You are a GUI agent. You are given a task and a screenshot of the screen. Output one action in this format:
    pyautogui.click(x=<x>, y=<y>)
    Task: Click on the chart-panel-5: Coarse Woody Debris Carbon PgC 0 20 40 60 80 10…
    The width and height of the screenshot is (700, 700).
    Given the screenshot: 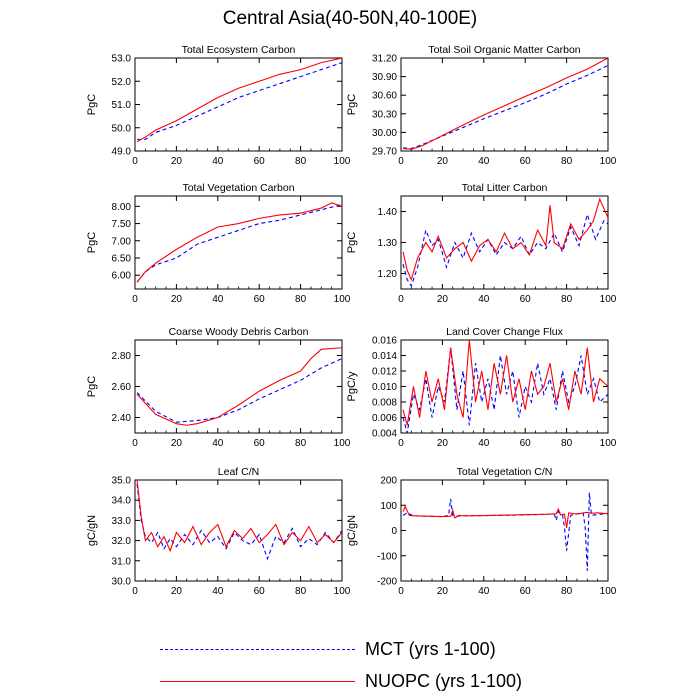 What is the action you would take?
    pyautogui.click(x=218, y=387)
    